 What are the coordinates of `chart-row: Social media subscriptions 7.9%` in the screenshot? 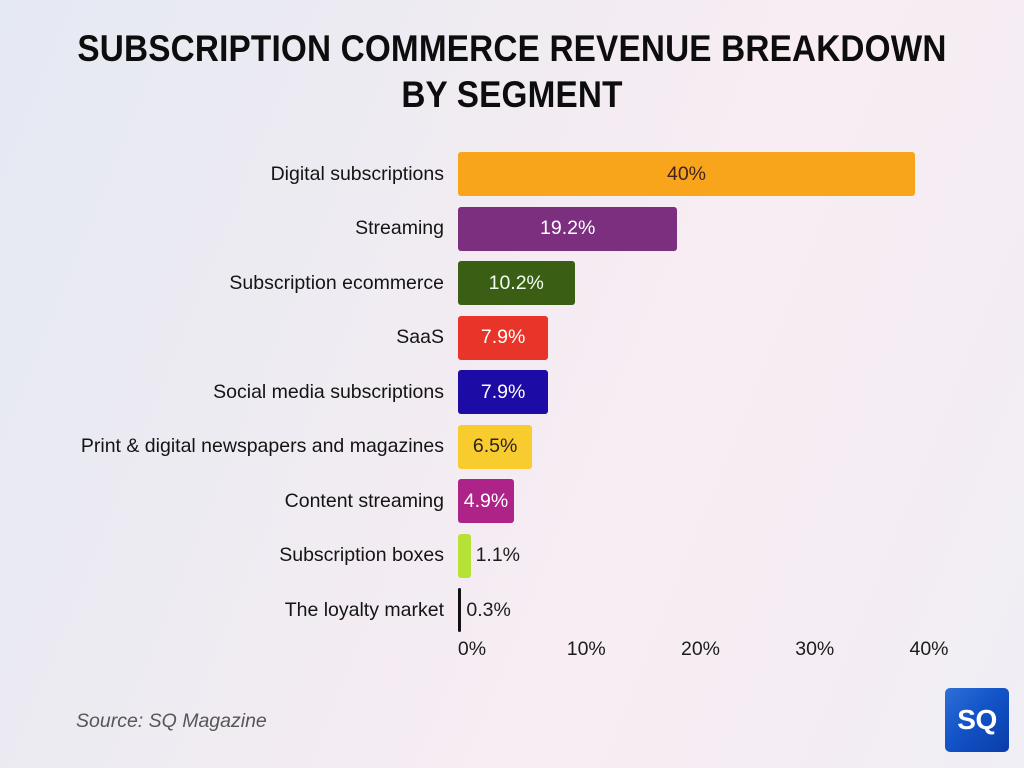 It's located at (512, 392).